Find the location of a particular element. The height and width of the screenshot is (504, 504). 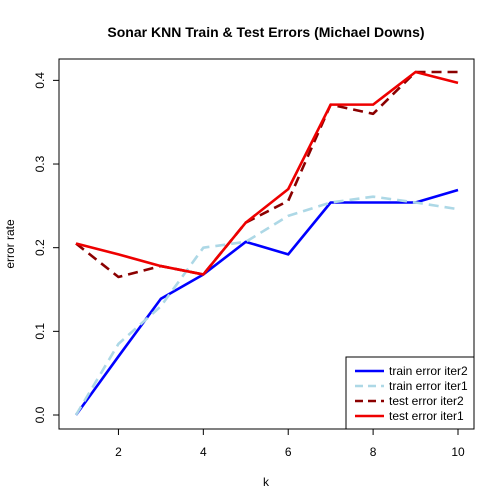

y-tick-label: 0.1 is located at coordinates (40, 331).